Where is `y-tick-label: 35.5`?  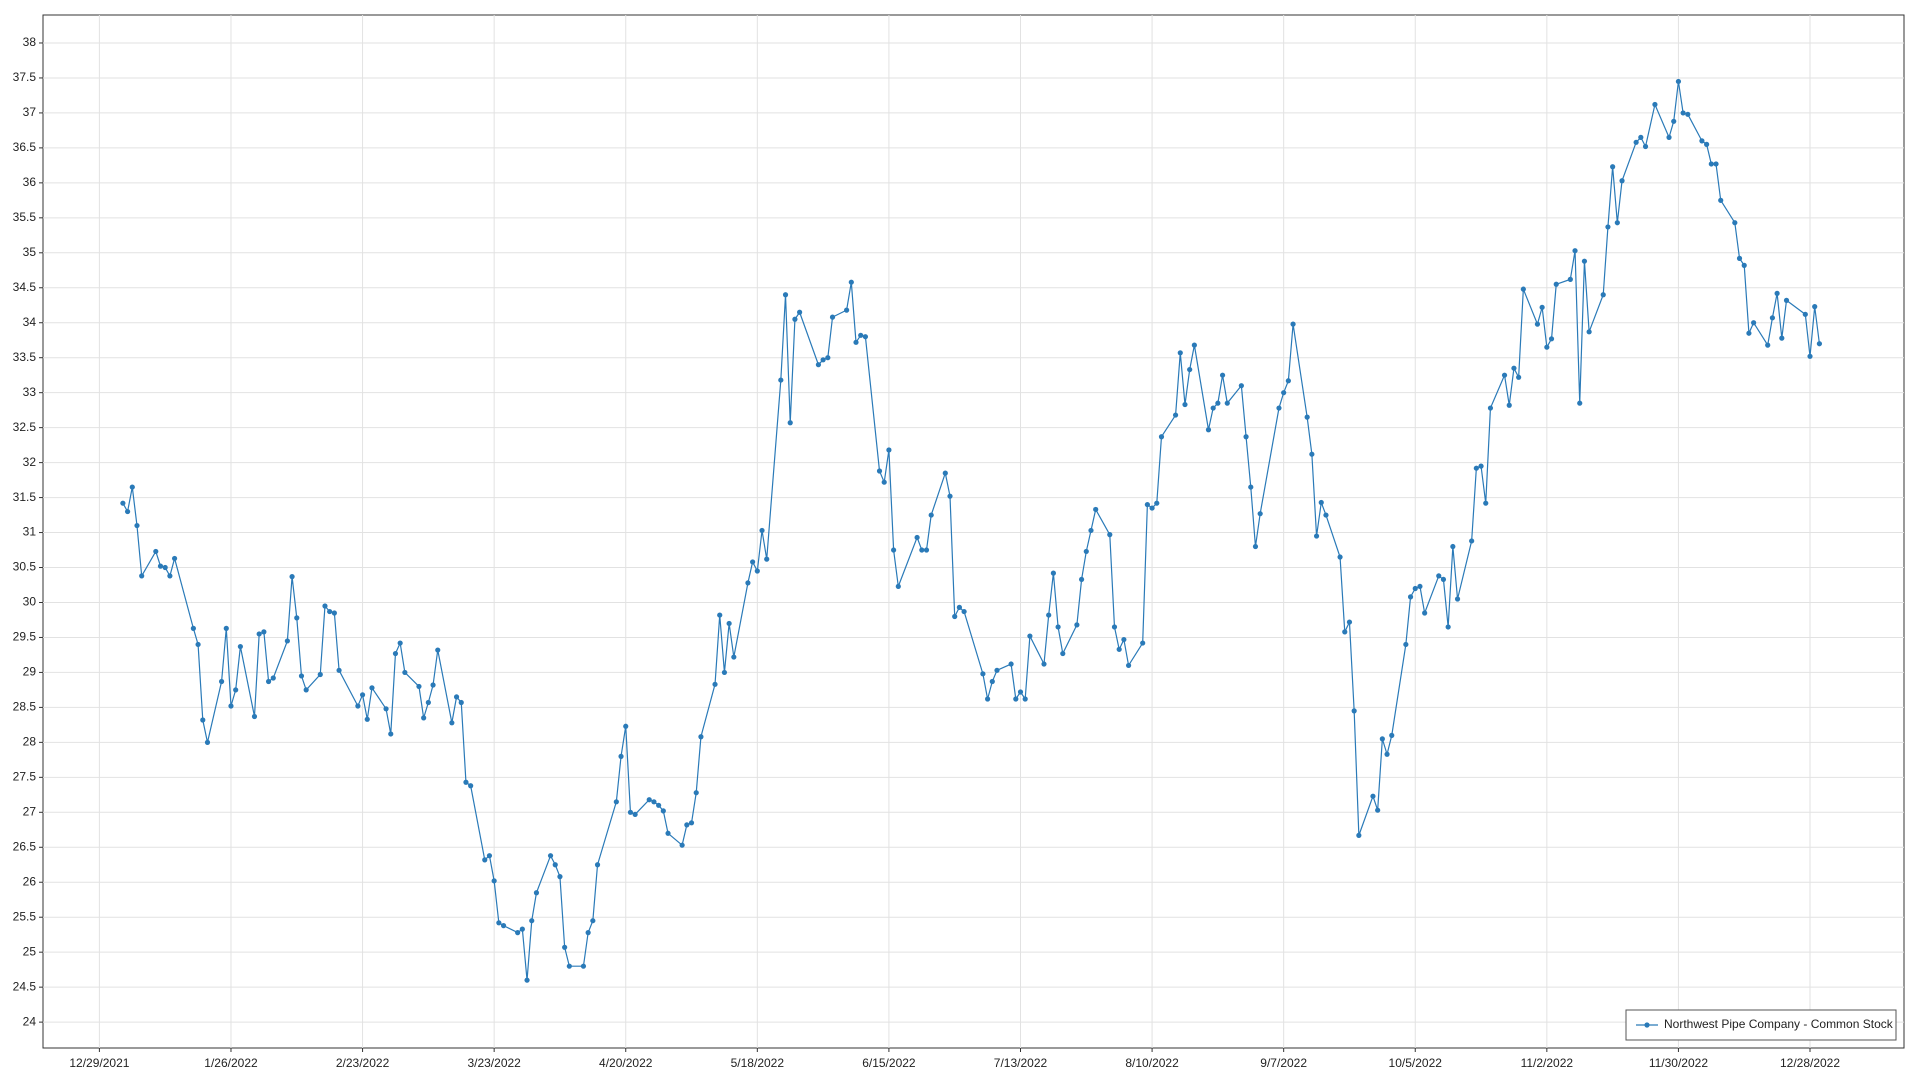
y-tick-label: 35.5 is located at coordinates (25, 217).